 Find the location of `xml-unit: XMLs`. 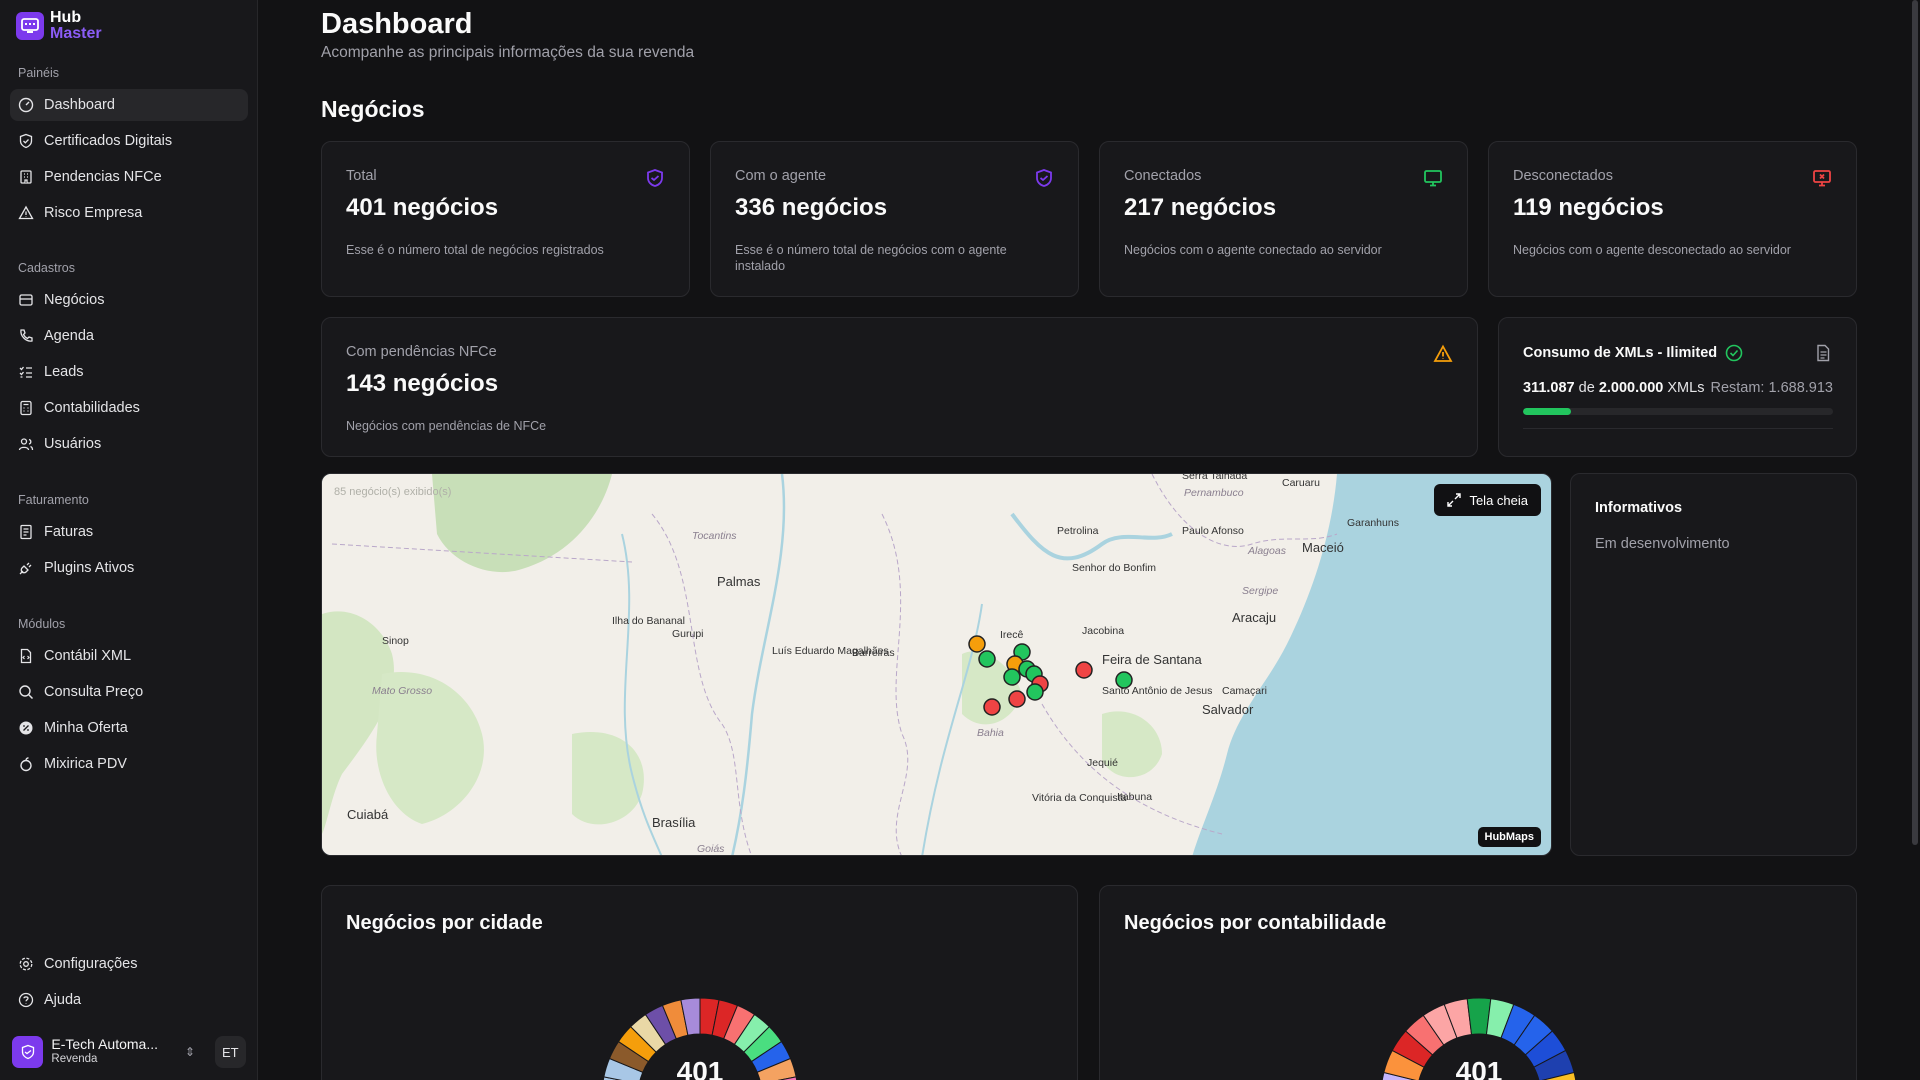

xml-unit: XMLs is located at coordinates (1686, 388).